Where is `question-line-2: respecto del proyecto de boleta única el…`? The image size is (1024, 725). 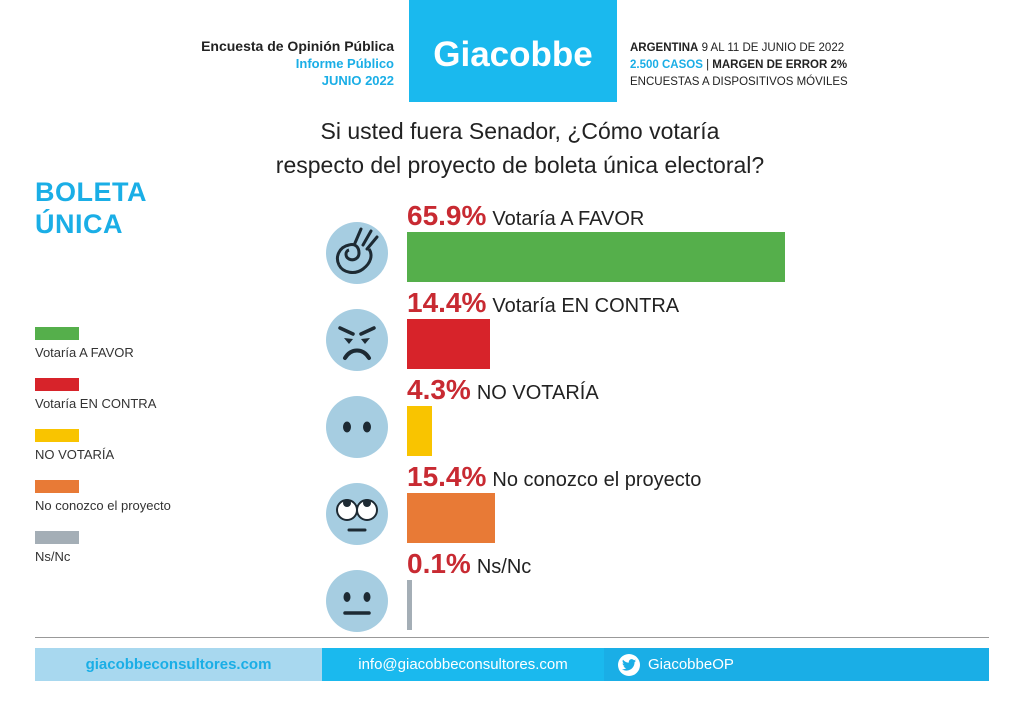
question-line-2: respecto del proyecto de boleta única el… is located at coordinates (520, 165).